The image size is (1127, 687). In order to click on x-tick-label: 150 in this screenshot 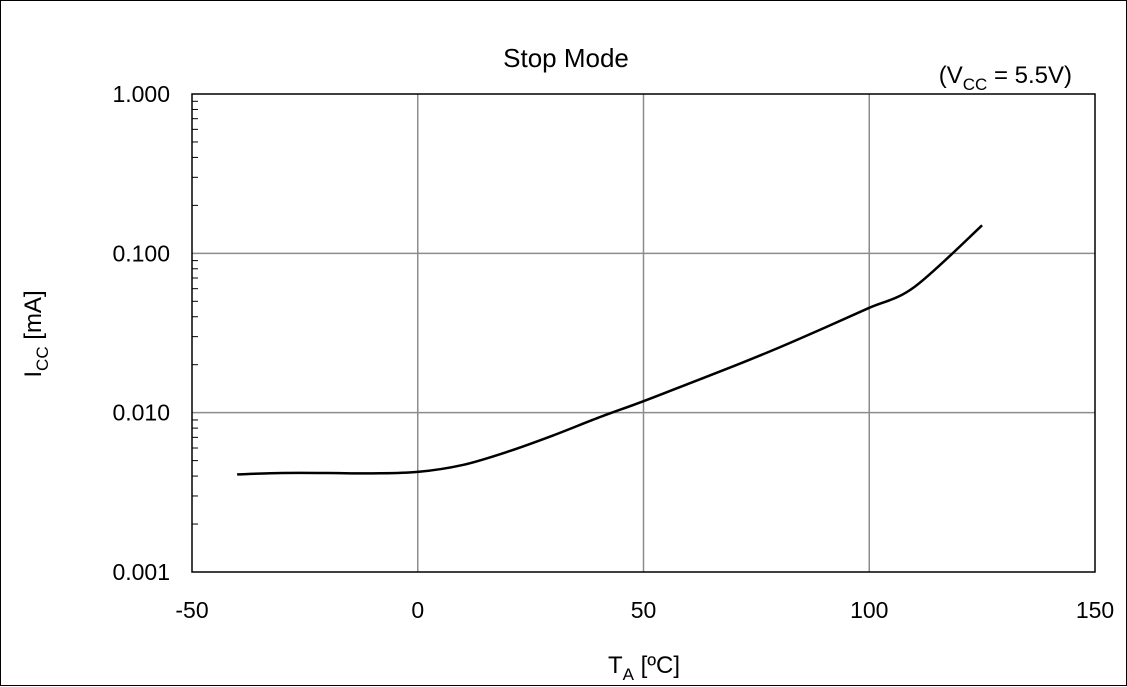, I will do `click(1095, 610)`.